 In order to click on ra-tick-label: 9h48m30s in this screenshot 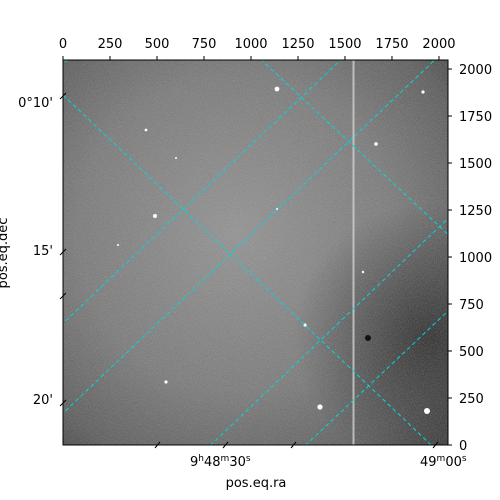, I will do `click(220, 462)`.